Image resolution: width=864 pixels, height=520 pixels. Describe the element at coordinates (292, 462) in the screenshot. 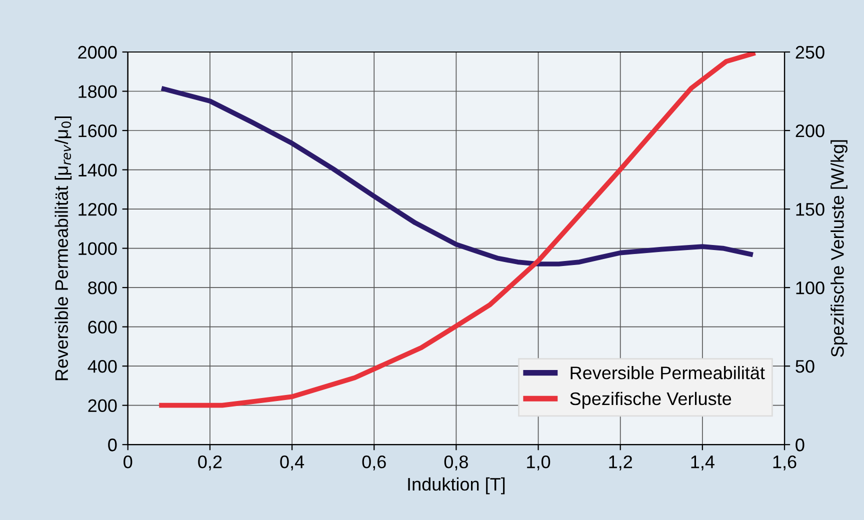

I see `x-tick-label: 0,4` at that location.